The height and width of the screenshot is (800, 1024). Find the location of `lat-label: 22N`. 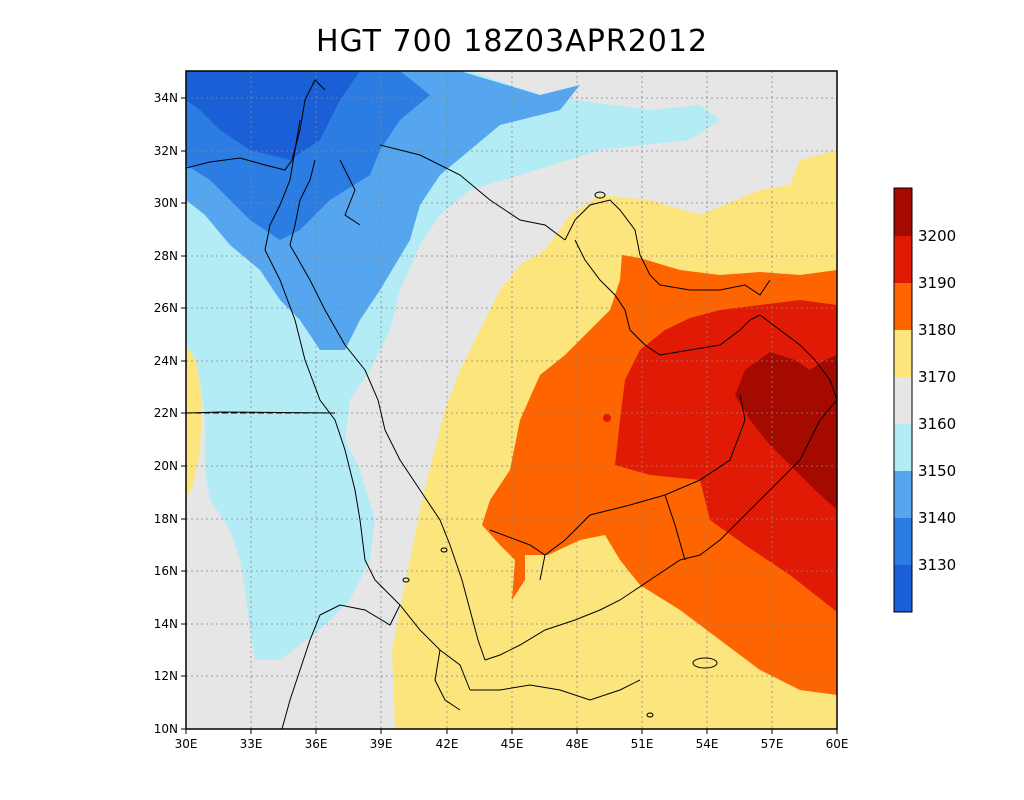

lat-label: 22N is located at coordinates (166, 413).